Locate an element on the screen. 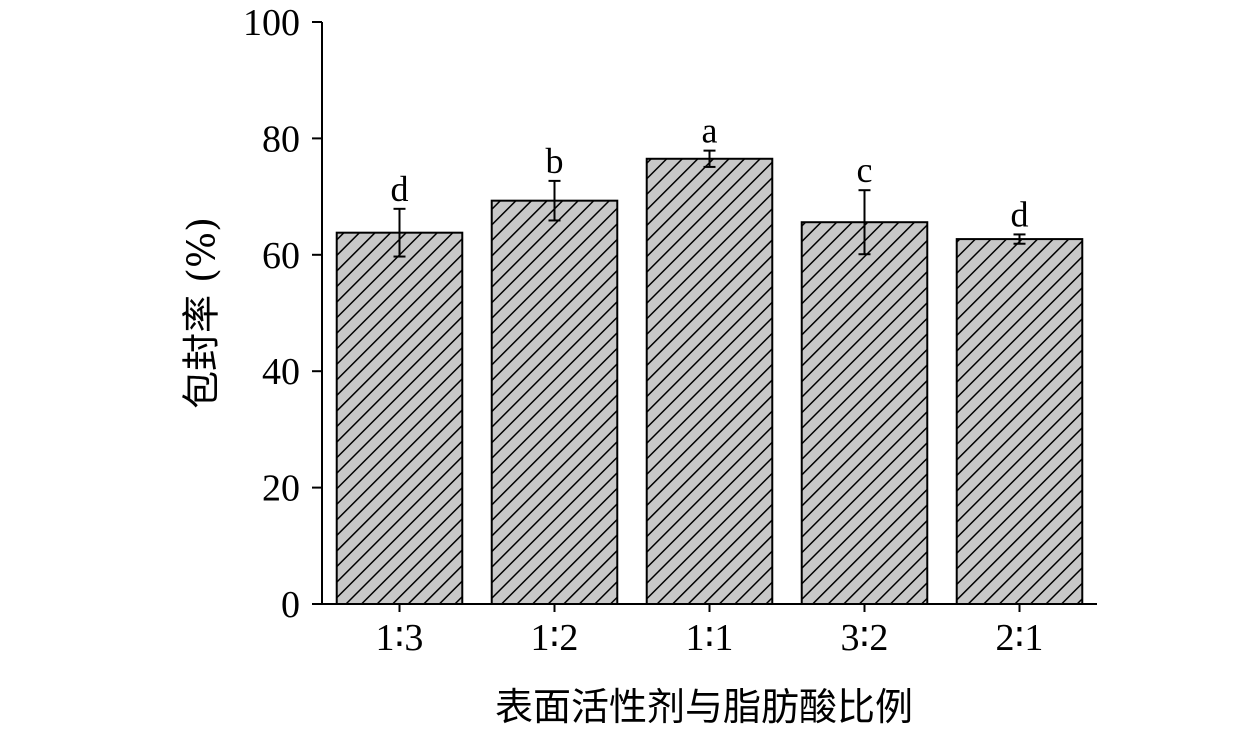  error-bars-layer is located at coordinates (709, 203).